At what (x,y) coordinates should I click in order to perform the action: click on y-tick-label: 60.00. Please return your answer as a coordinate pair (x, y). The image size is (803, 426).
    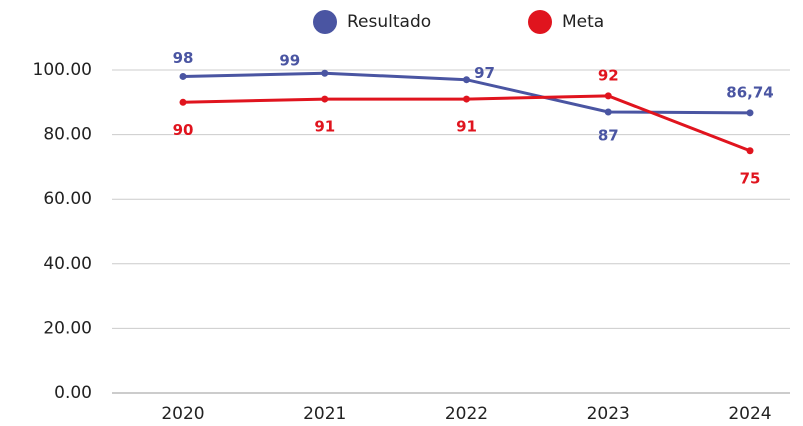
    Looking at the image, I should click on (67, 199).